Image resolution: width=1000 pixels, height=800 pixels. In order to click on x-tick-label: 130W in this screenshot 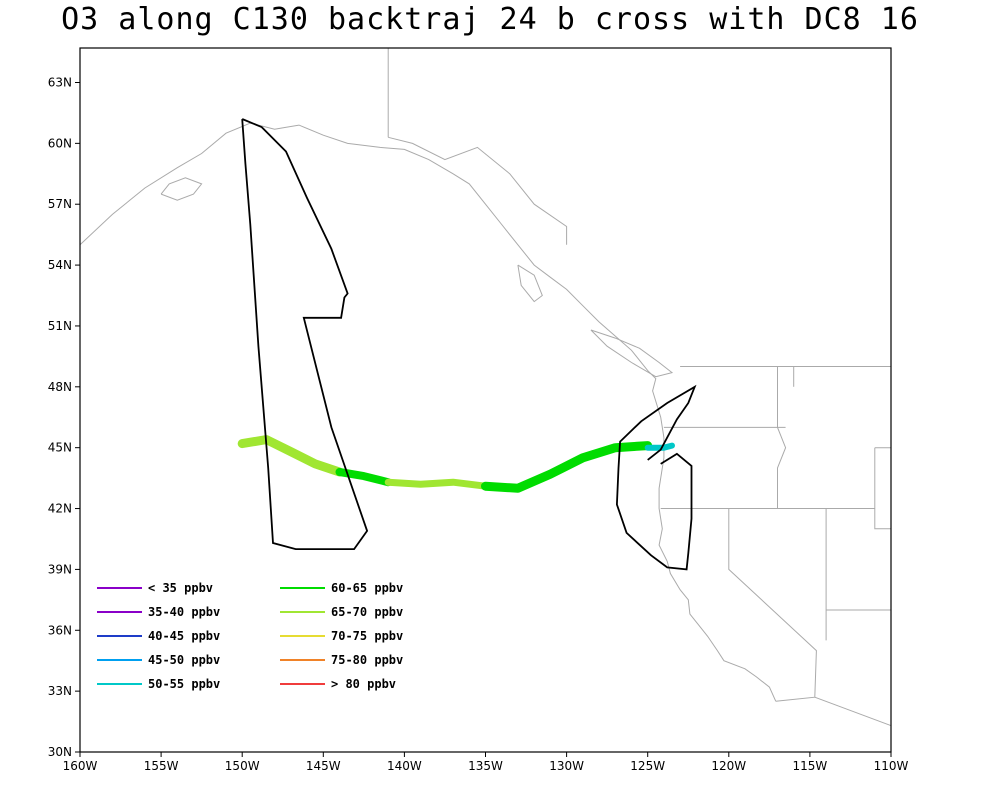, I will do `click(566, 766)`.